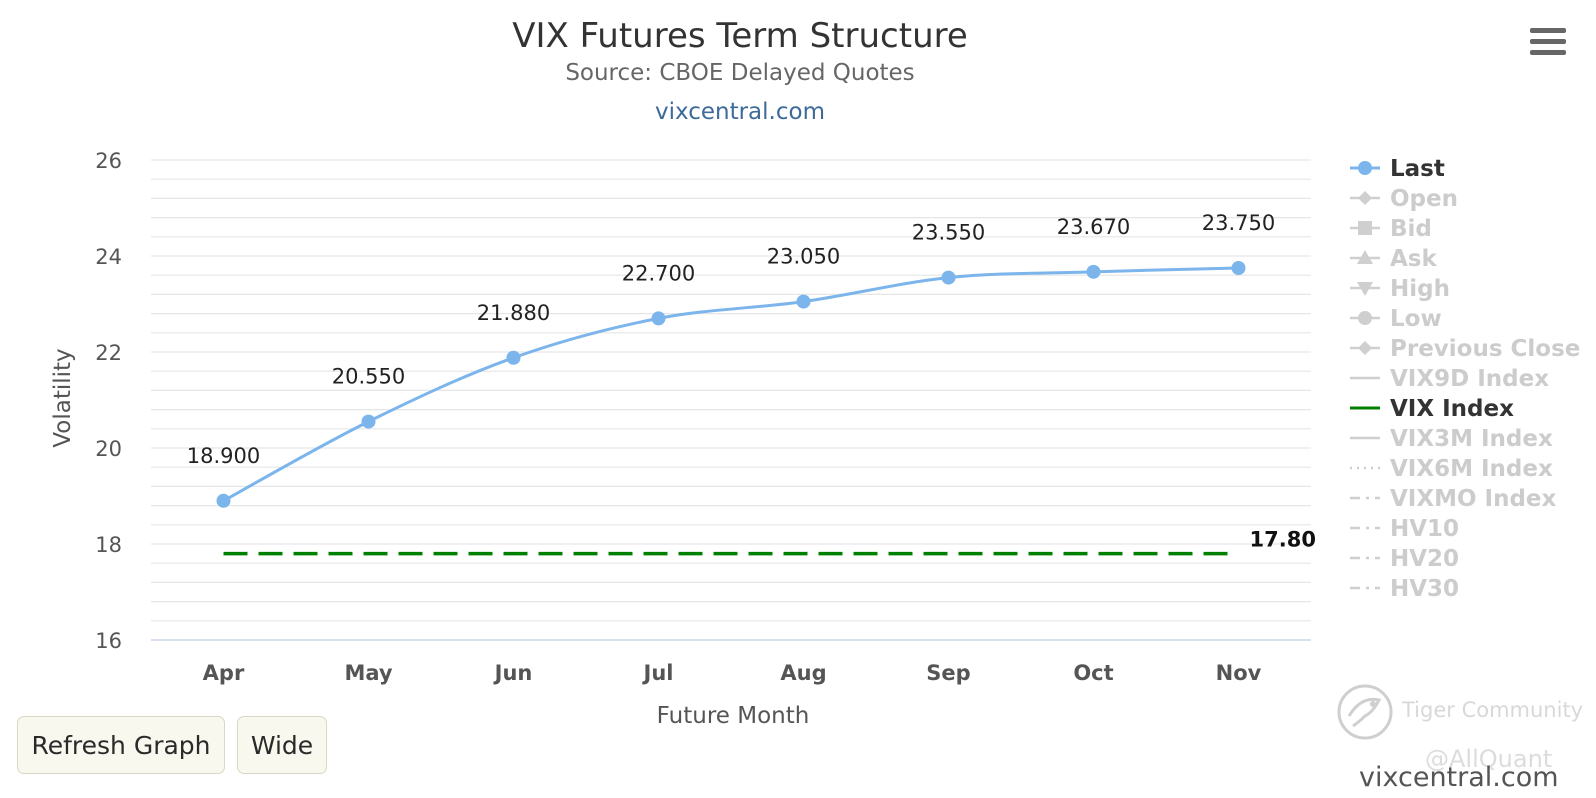 The image size is (1596, 798). I want to click on legend-item: High, so click(1400, 289).